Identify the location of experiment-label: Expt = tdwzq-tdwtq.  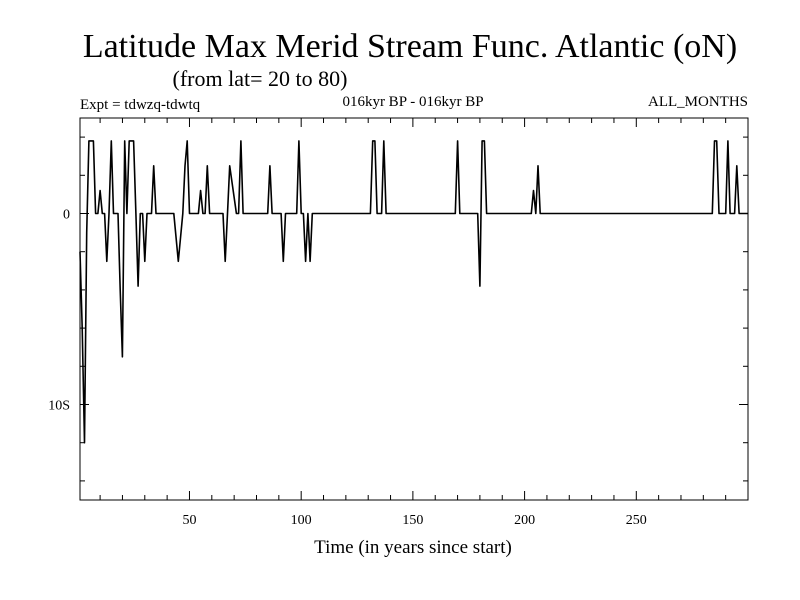
(140, 105).